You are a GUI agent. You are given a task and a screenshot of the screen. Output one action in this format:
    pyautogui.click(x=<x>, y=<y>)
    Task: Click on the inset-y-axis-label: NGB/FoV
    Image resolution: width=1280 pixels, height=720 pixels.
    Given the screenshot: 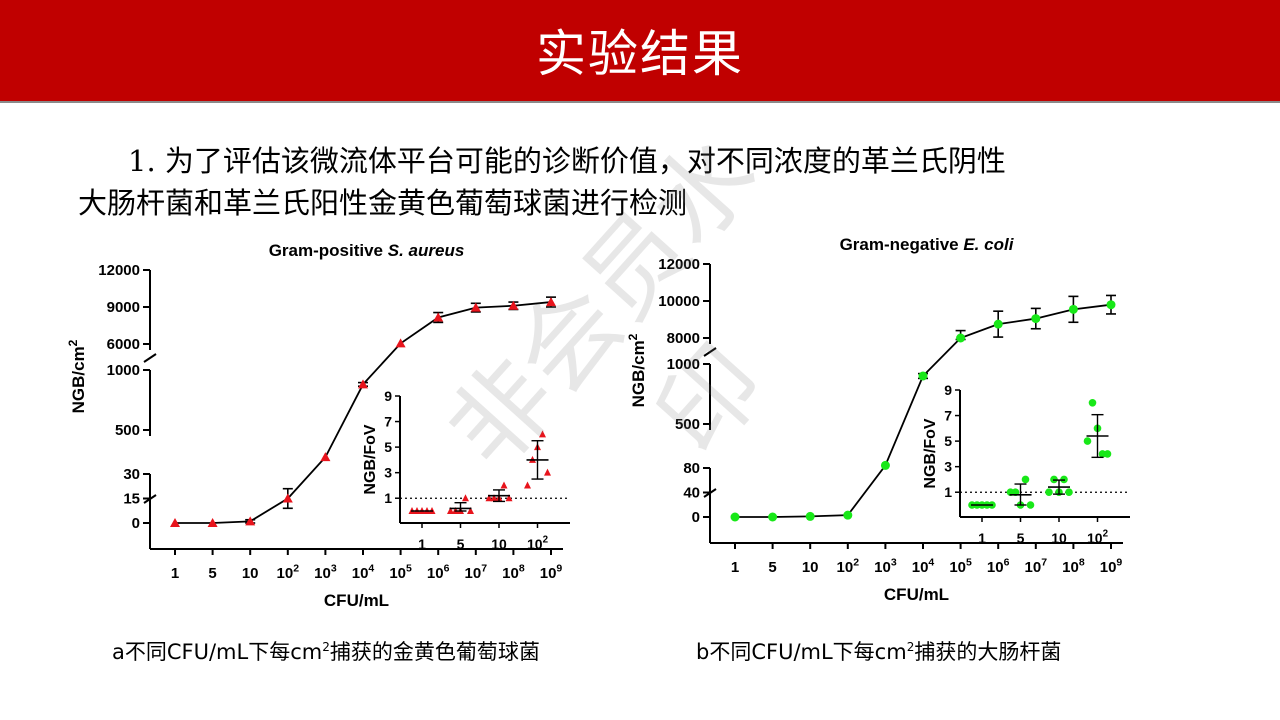 What is the action you would take?
    pyautogui.click(x=370, y=459)
    